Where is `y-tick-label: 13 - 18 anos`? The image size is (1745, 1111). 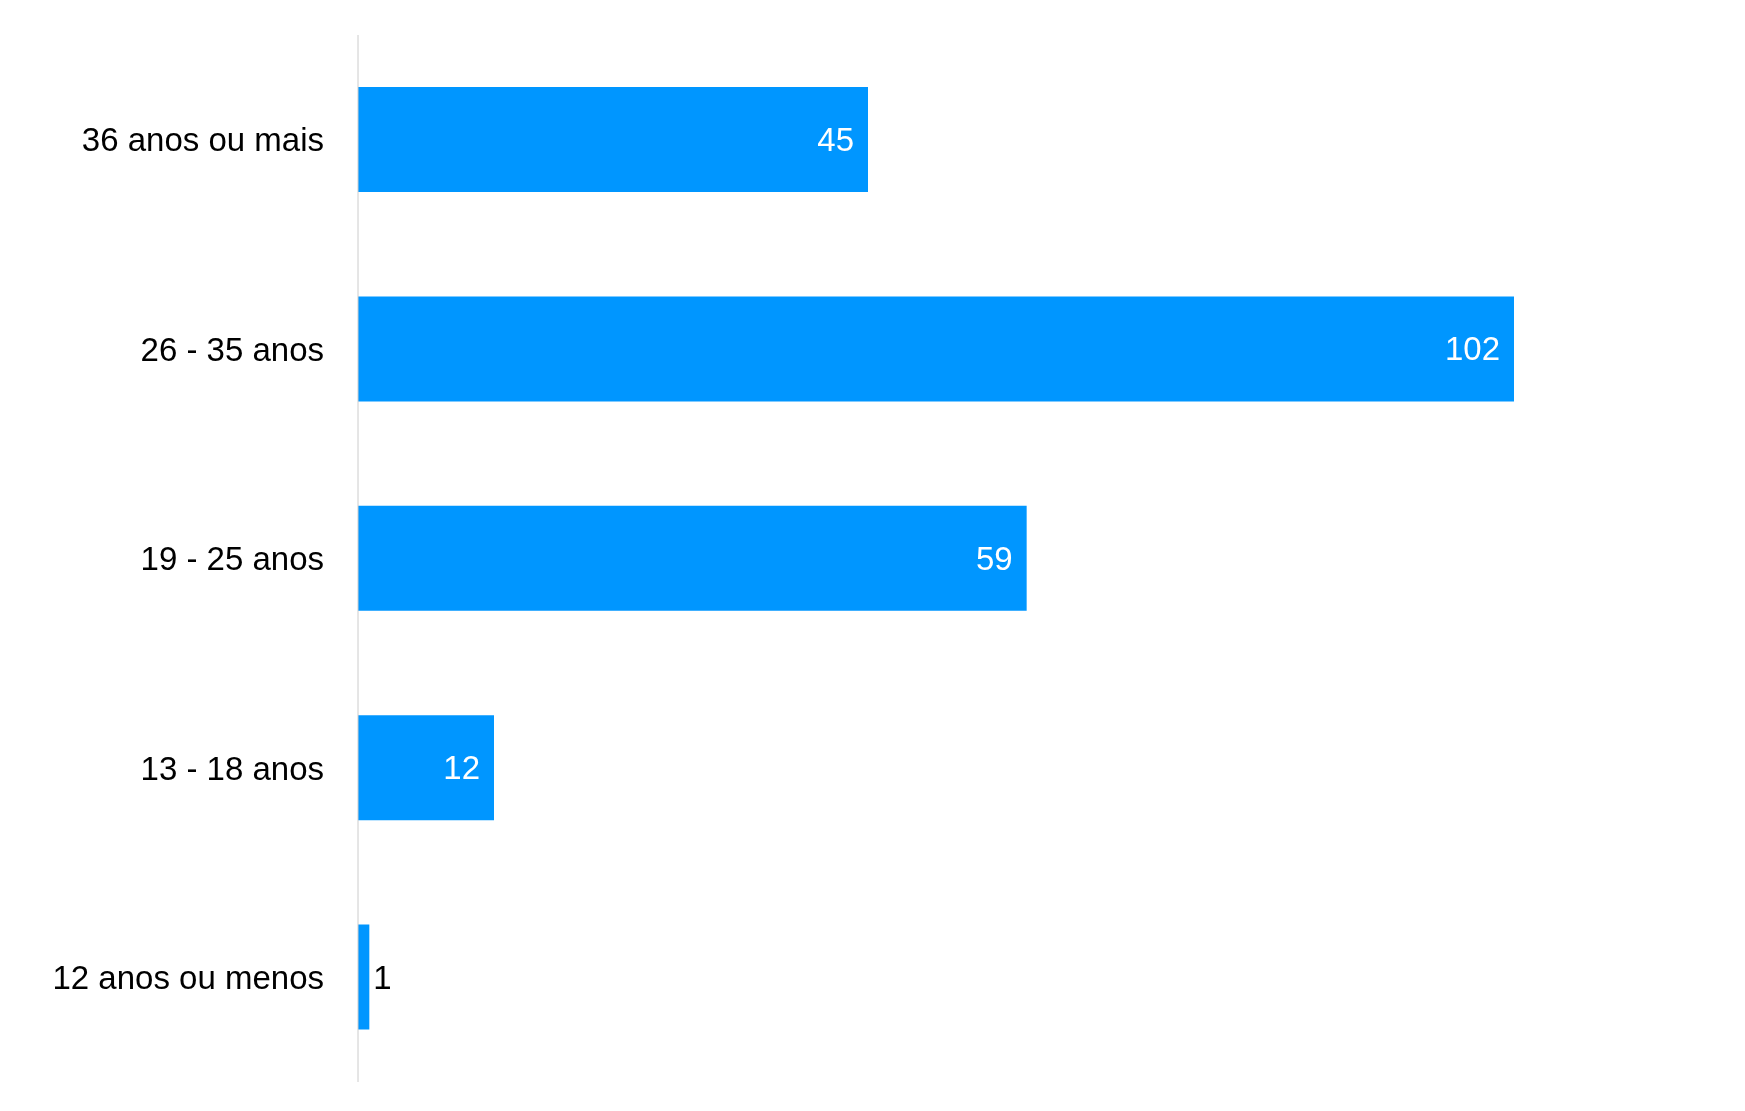 y-tick-label: 13 - 18 anos is located at coordinates (232, 768).